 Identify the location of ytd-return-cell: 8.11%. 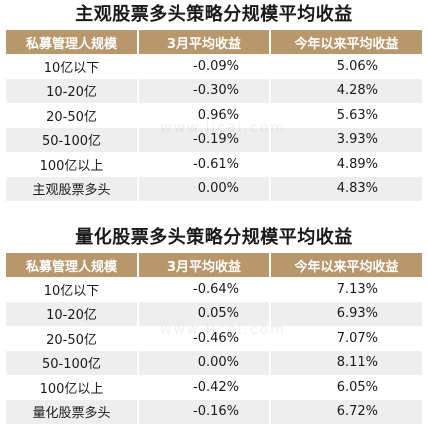
(346, 362).